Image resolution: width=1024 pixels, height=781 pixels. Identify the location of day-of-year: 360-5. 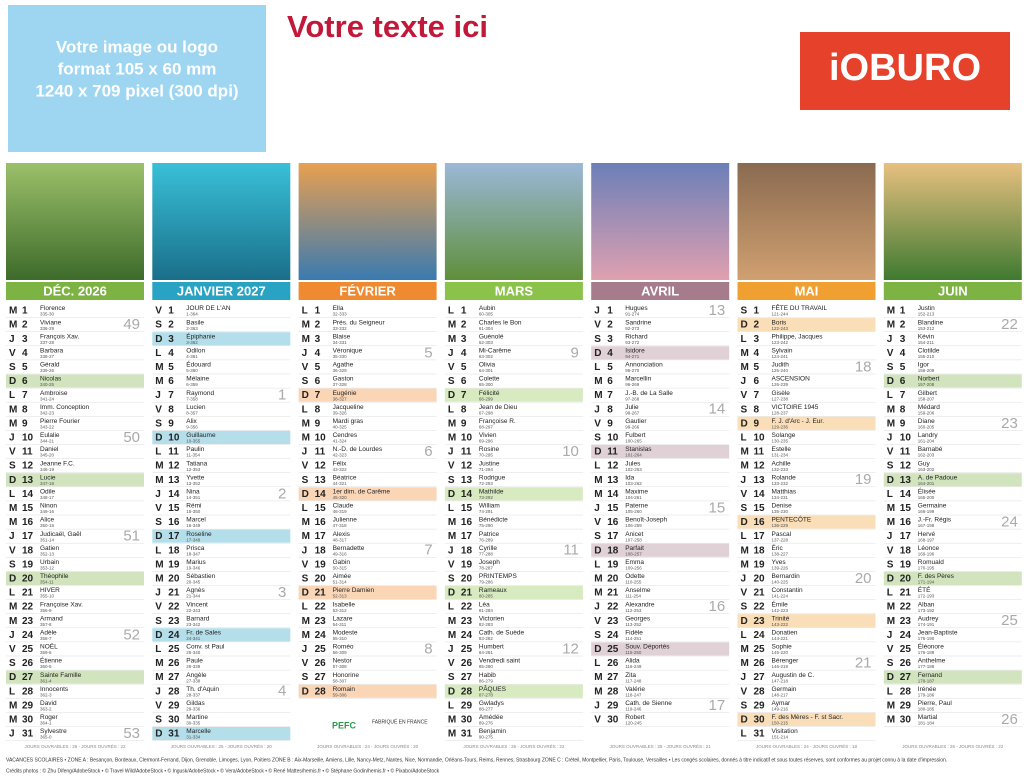
(46, 666).